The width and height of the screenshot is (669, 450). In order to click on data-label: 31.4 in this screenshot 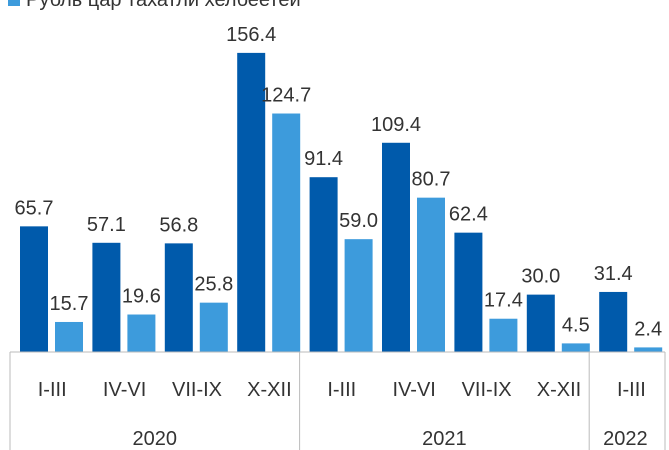, I will do `click(613, 274)`.